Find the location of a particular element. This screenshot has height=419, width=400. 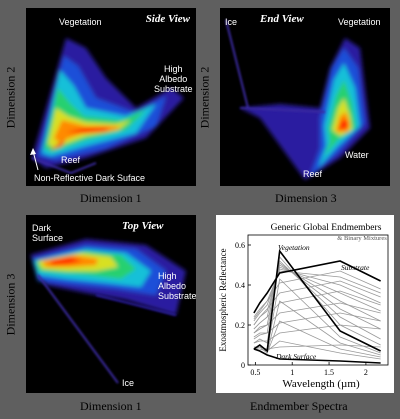

top-view-scatter is located at coordinates (108, 311).